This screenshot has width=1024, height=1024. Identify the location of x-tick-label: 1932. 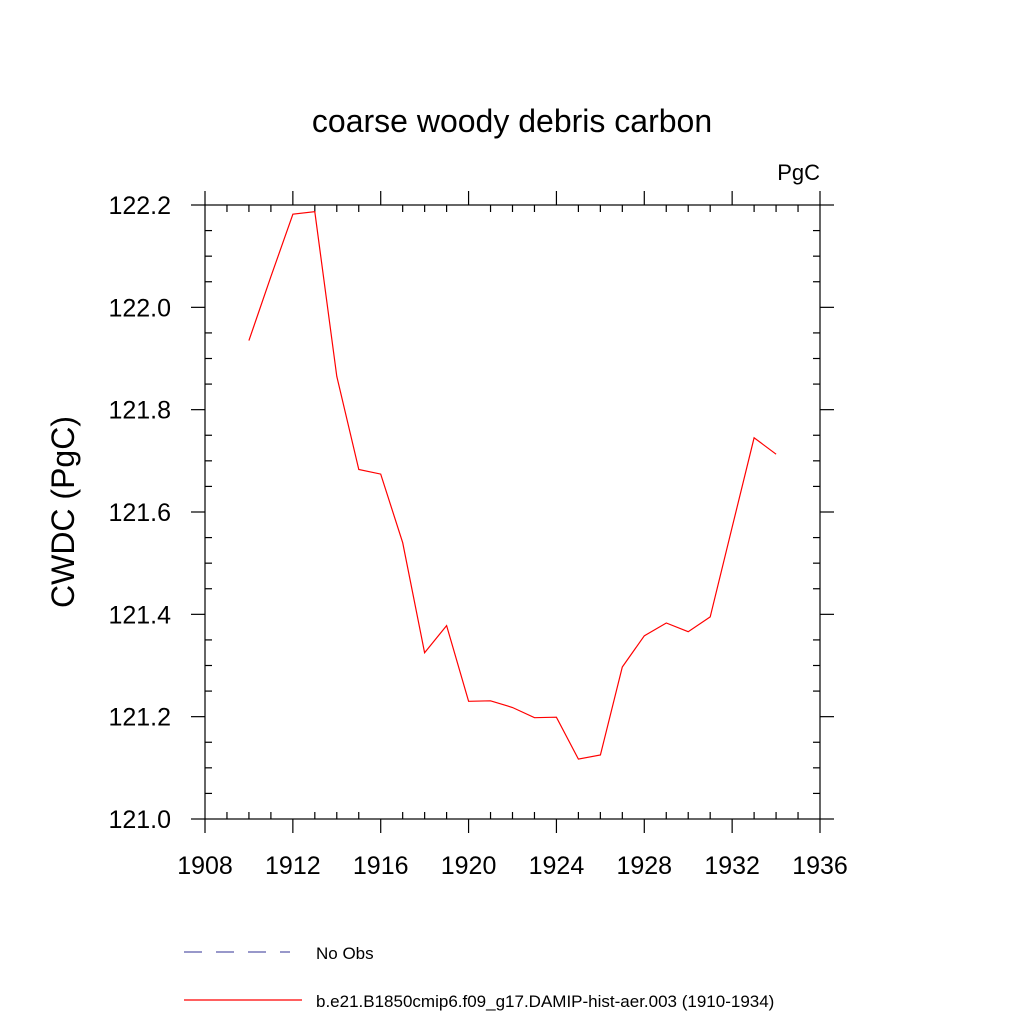
(732, 866).